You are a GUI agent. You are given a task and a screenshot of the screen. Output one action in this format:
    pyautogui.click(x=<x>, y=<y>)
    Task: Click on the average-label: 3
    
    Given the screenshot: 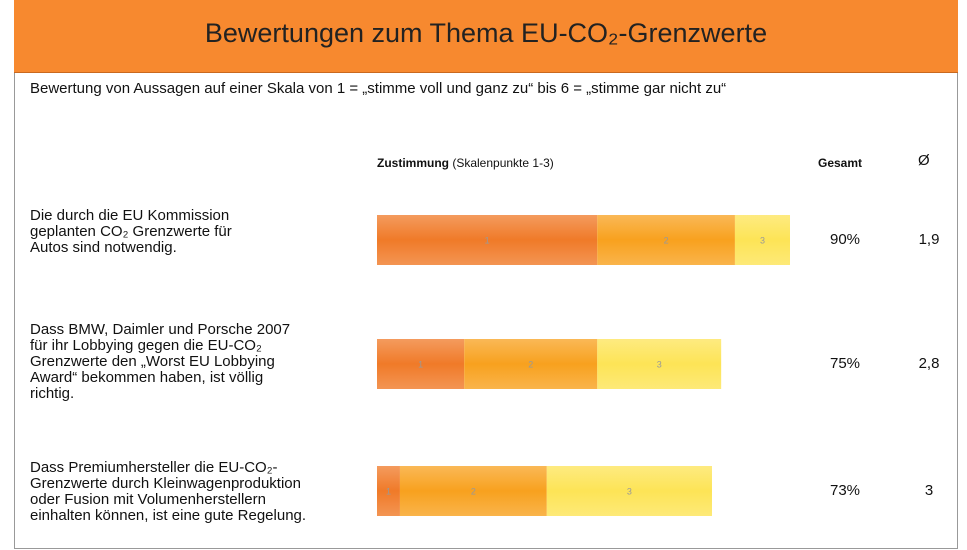 What is the action you would take?
    pyautogui.click(x=929, y=490)
    